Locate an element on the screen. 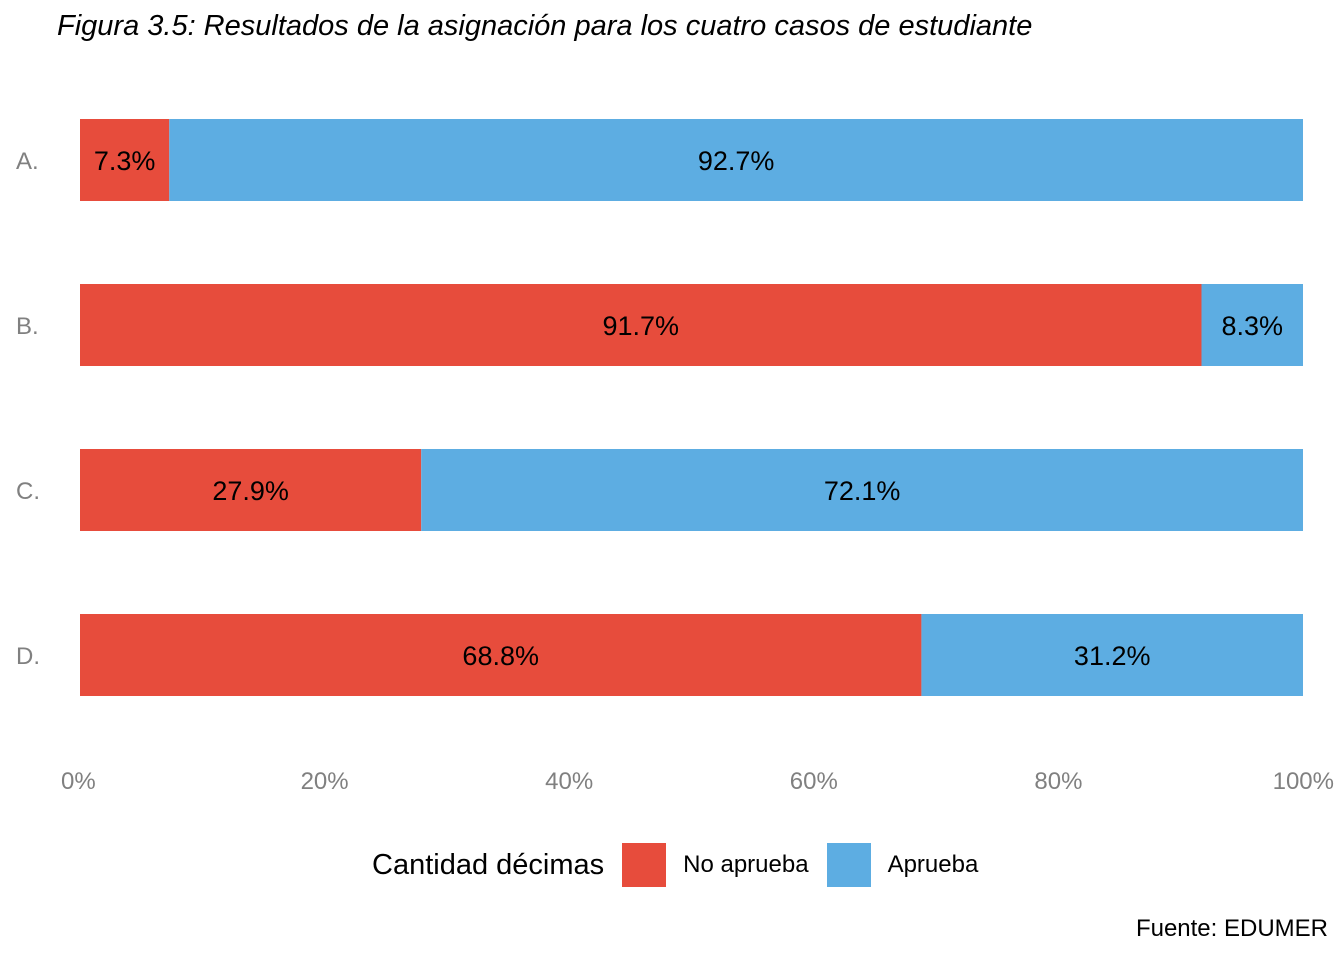  bar-b-no-aprueba is located at coordinates (641, 325).